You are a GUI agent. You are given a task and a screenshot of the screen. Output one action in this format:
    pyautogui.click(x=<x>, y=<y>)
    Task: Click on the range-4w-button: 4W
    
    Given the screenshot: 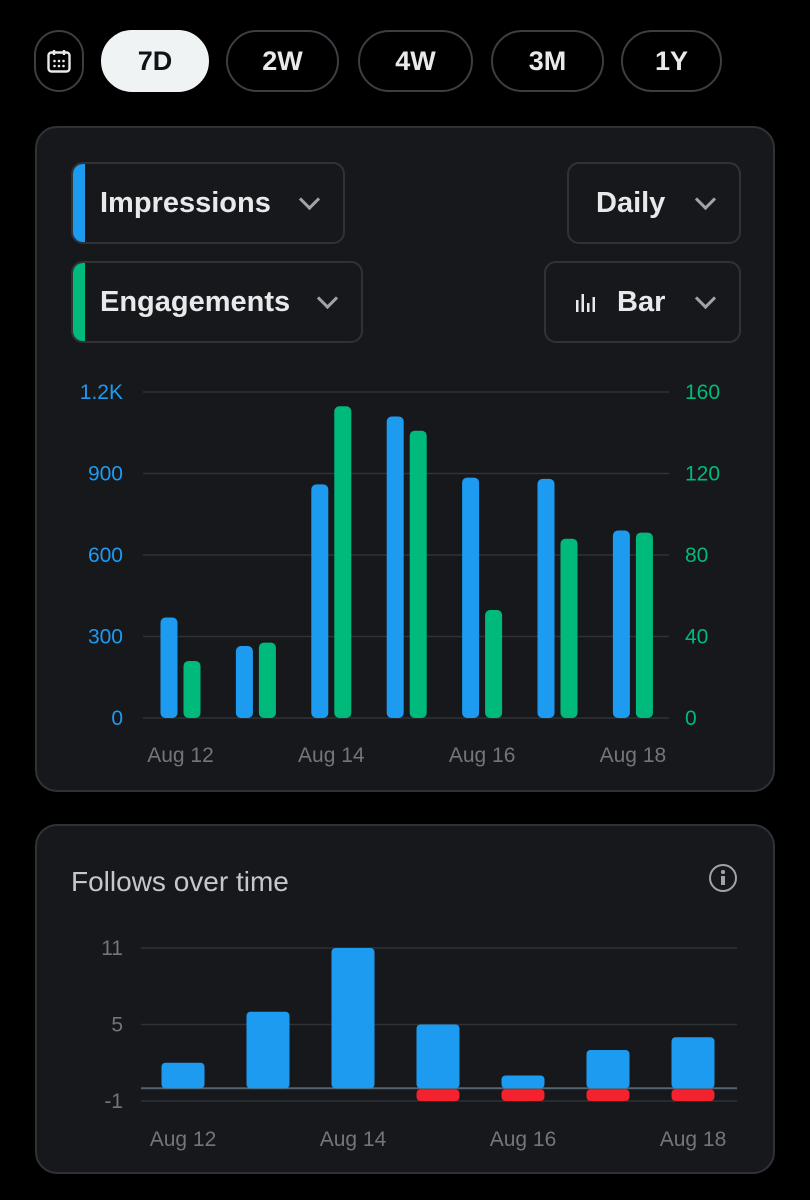 What is the action you would take?
    pyautogui.click(x=415, y=61)
    